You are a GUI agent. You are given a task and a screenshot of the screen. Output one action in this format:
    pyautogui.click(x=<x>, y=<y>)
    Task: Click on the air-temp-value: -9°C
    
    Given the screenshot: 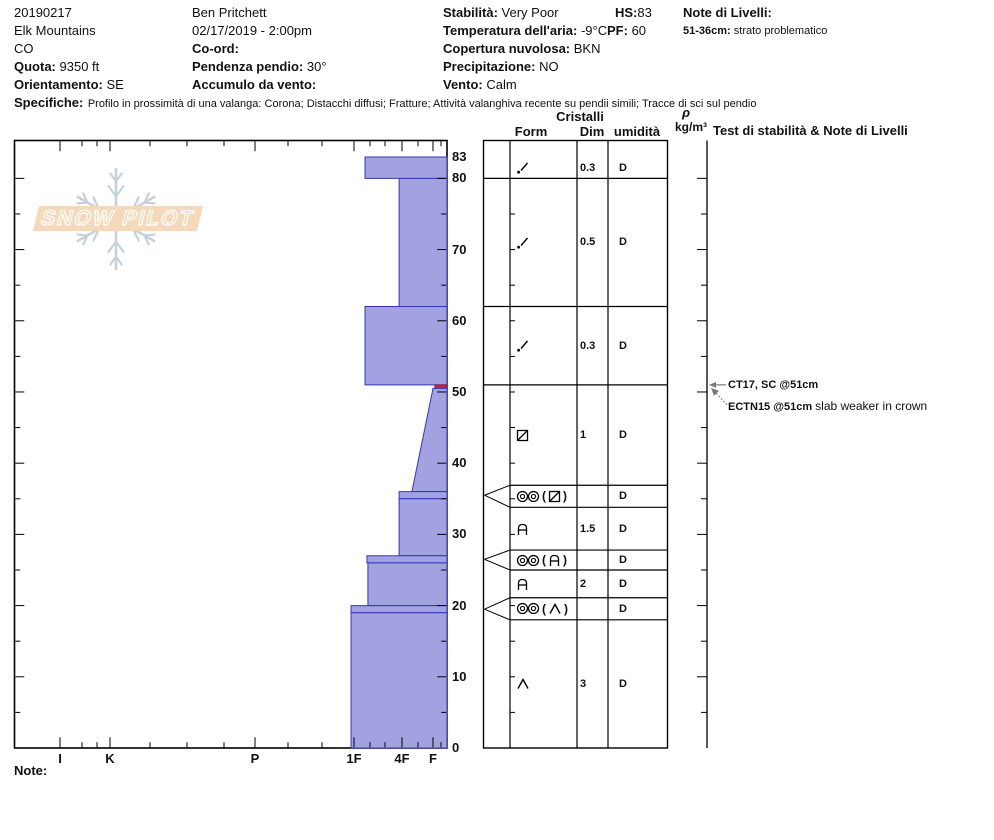 What is the action you would take?
    pyautogui.click(x=594, y=30)
    